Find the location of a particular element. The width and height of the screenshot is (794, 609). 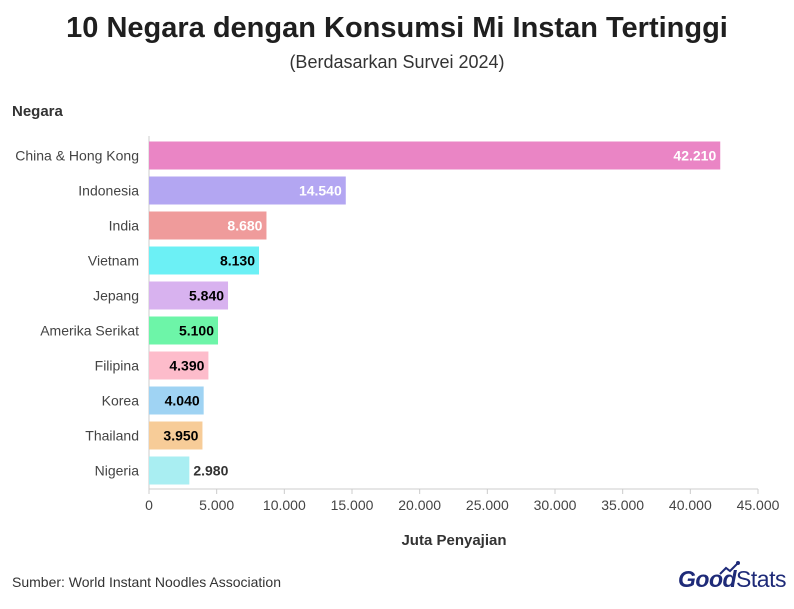

data-label: 2.980 is located at coordinates (210, 471).